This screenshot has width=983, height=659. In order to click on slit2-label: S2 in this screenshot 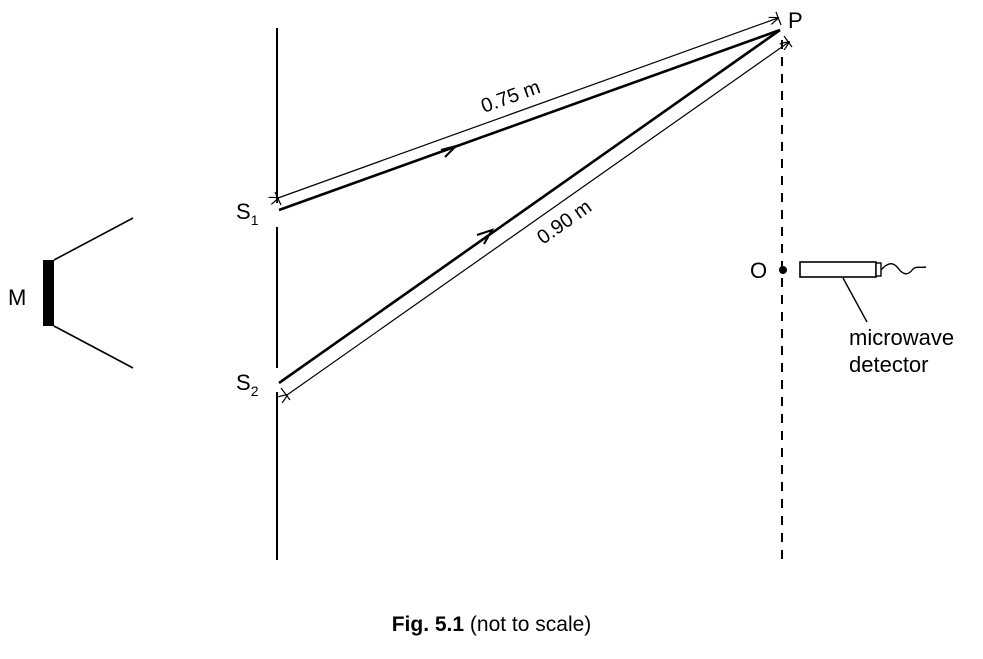, I will do `click(247, 384)`.